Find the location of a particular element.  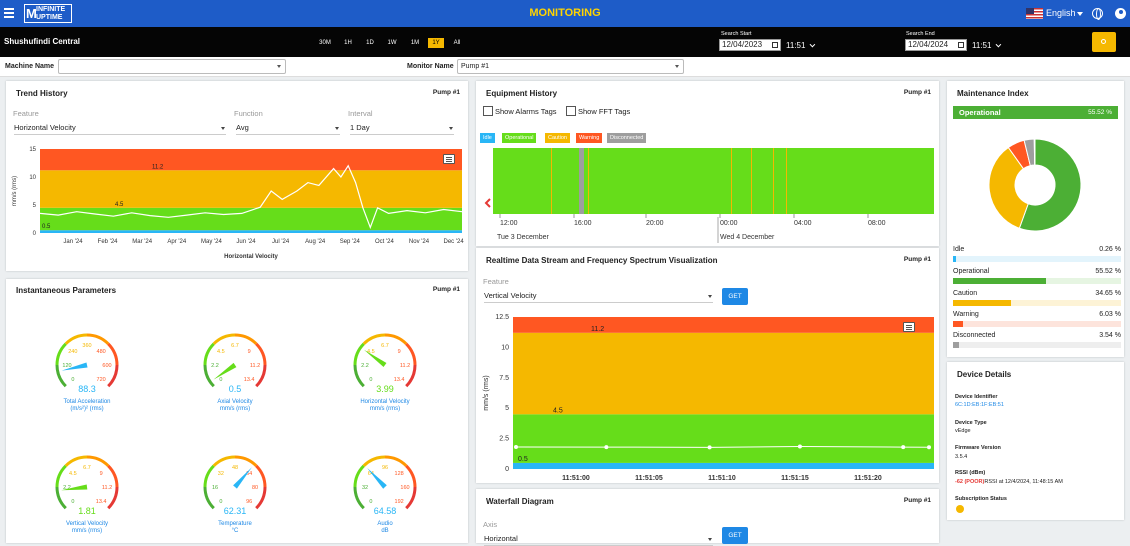

legend-item: Disconnected is located at coordinates (627, 138).